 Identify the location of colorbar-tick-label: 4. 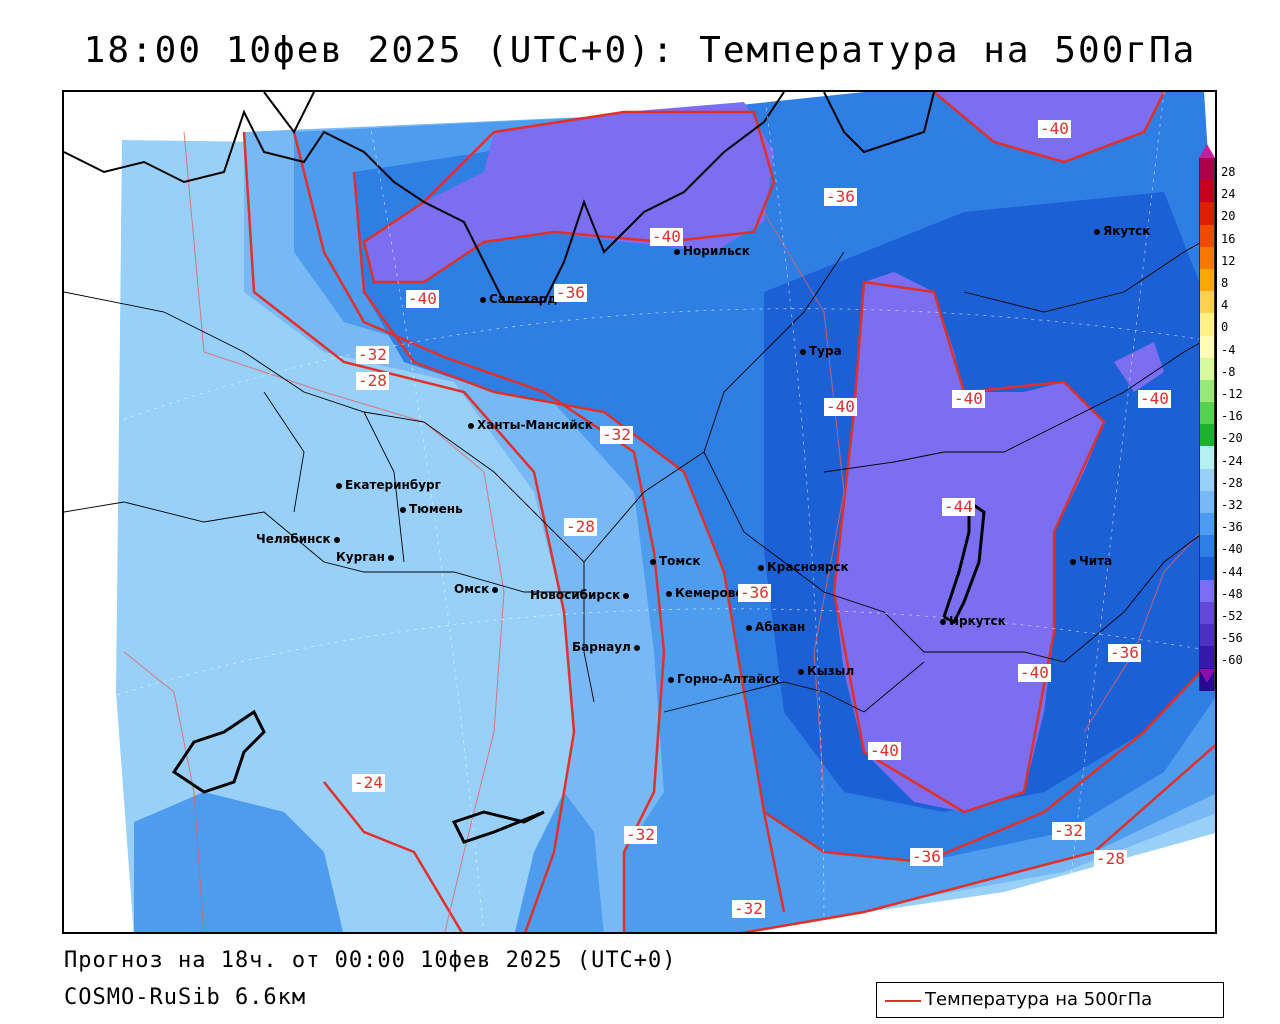
(1225, 305).